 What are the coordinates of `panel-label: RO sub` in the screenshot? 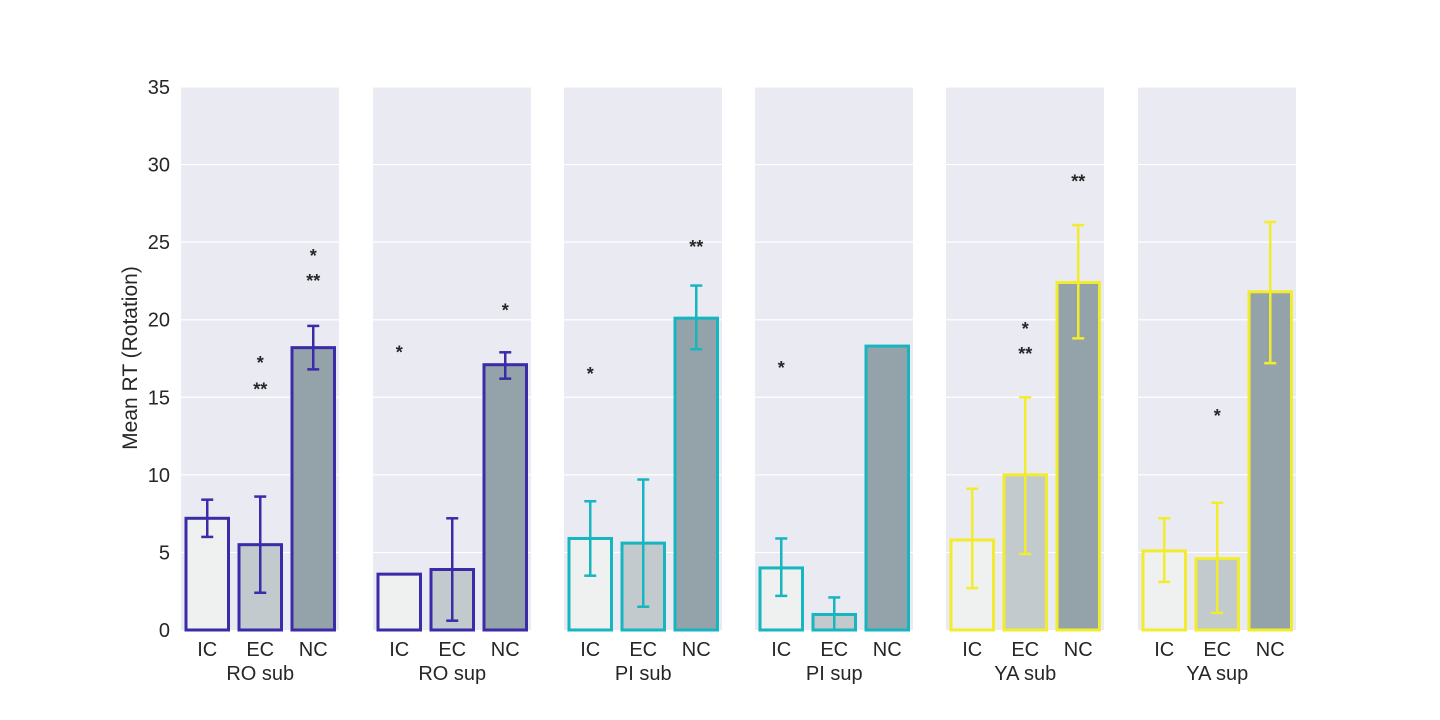 It's located at (260, 674).